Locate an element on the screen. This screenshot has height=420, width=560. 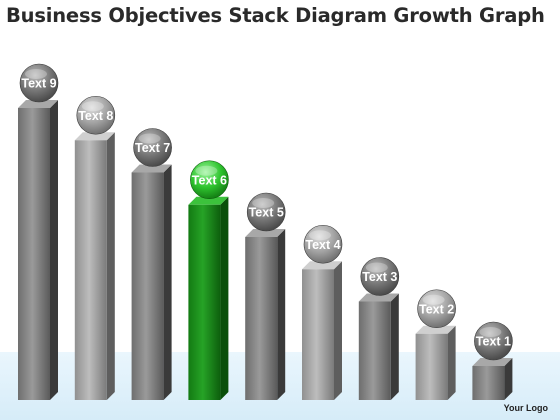
sphere-label: Text 5 is located at coordinates (266, 213).